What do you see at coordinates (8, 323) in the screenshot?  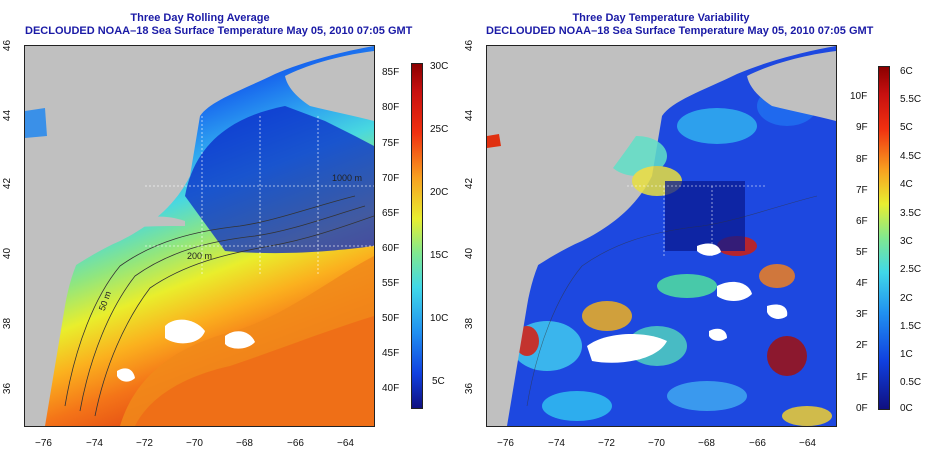 I see `left-y-tick-38: 38` at bounding box center [8, 323].